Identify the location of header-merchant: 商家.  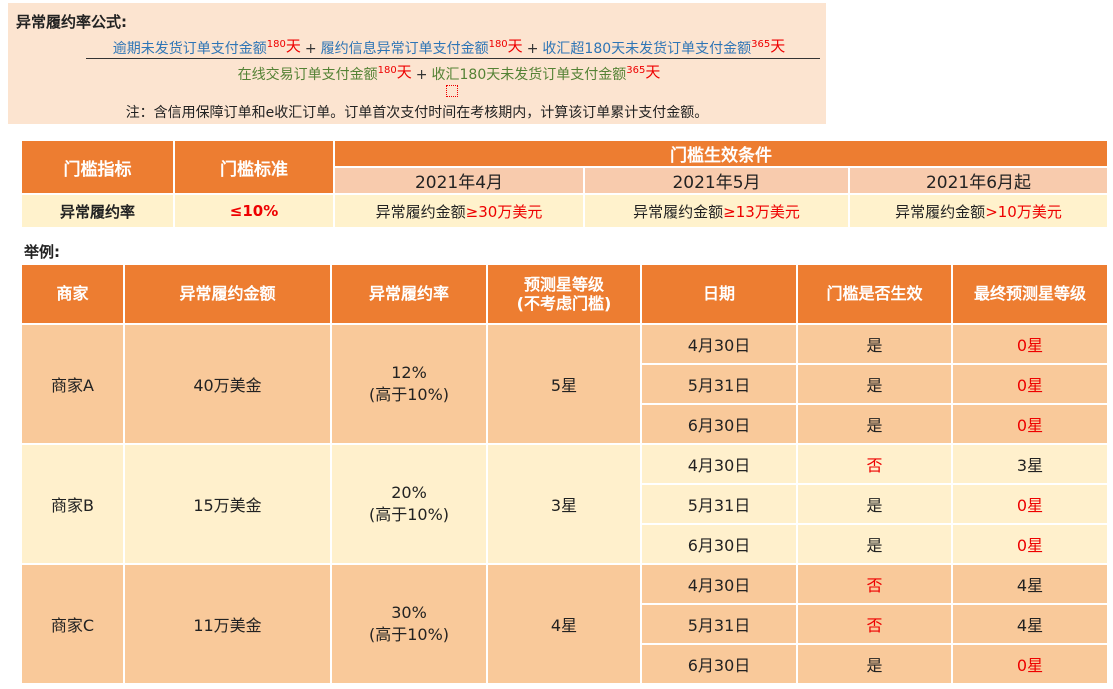
(72, 294).